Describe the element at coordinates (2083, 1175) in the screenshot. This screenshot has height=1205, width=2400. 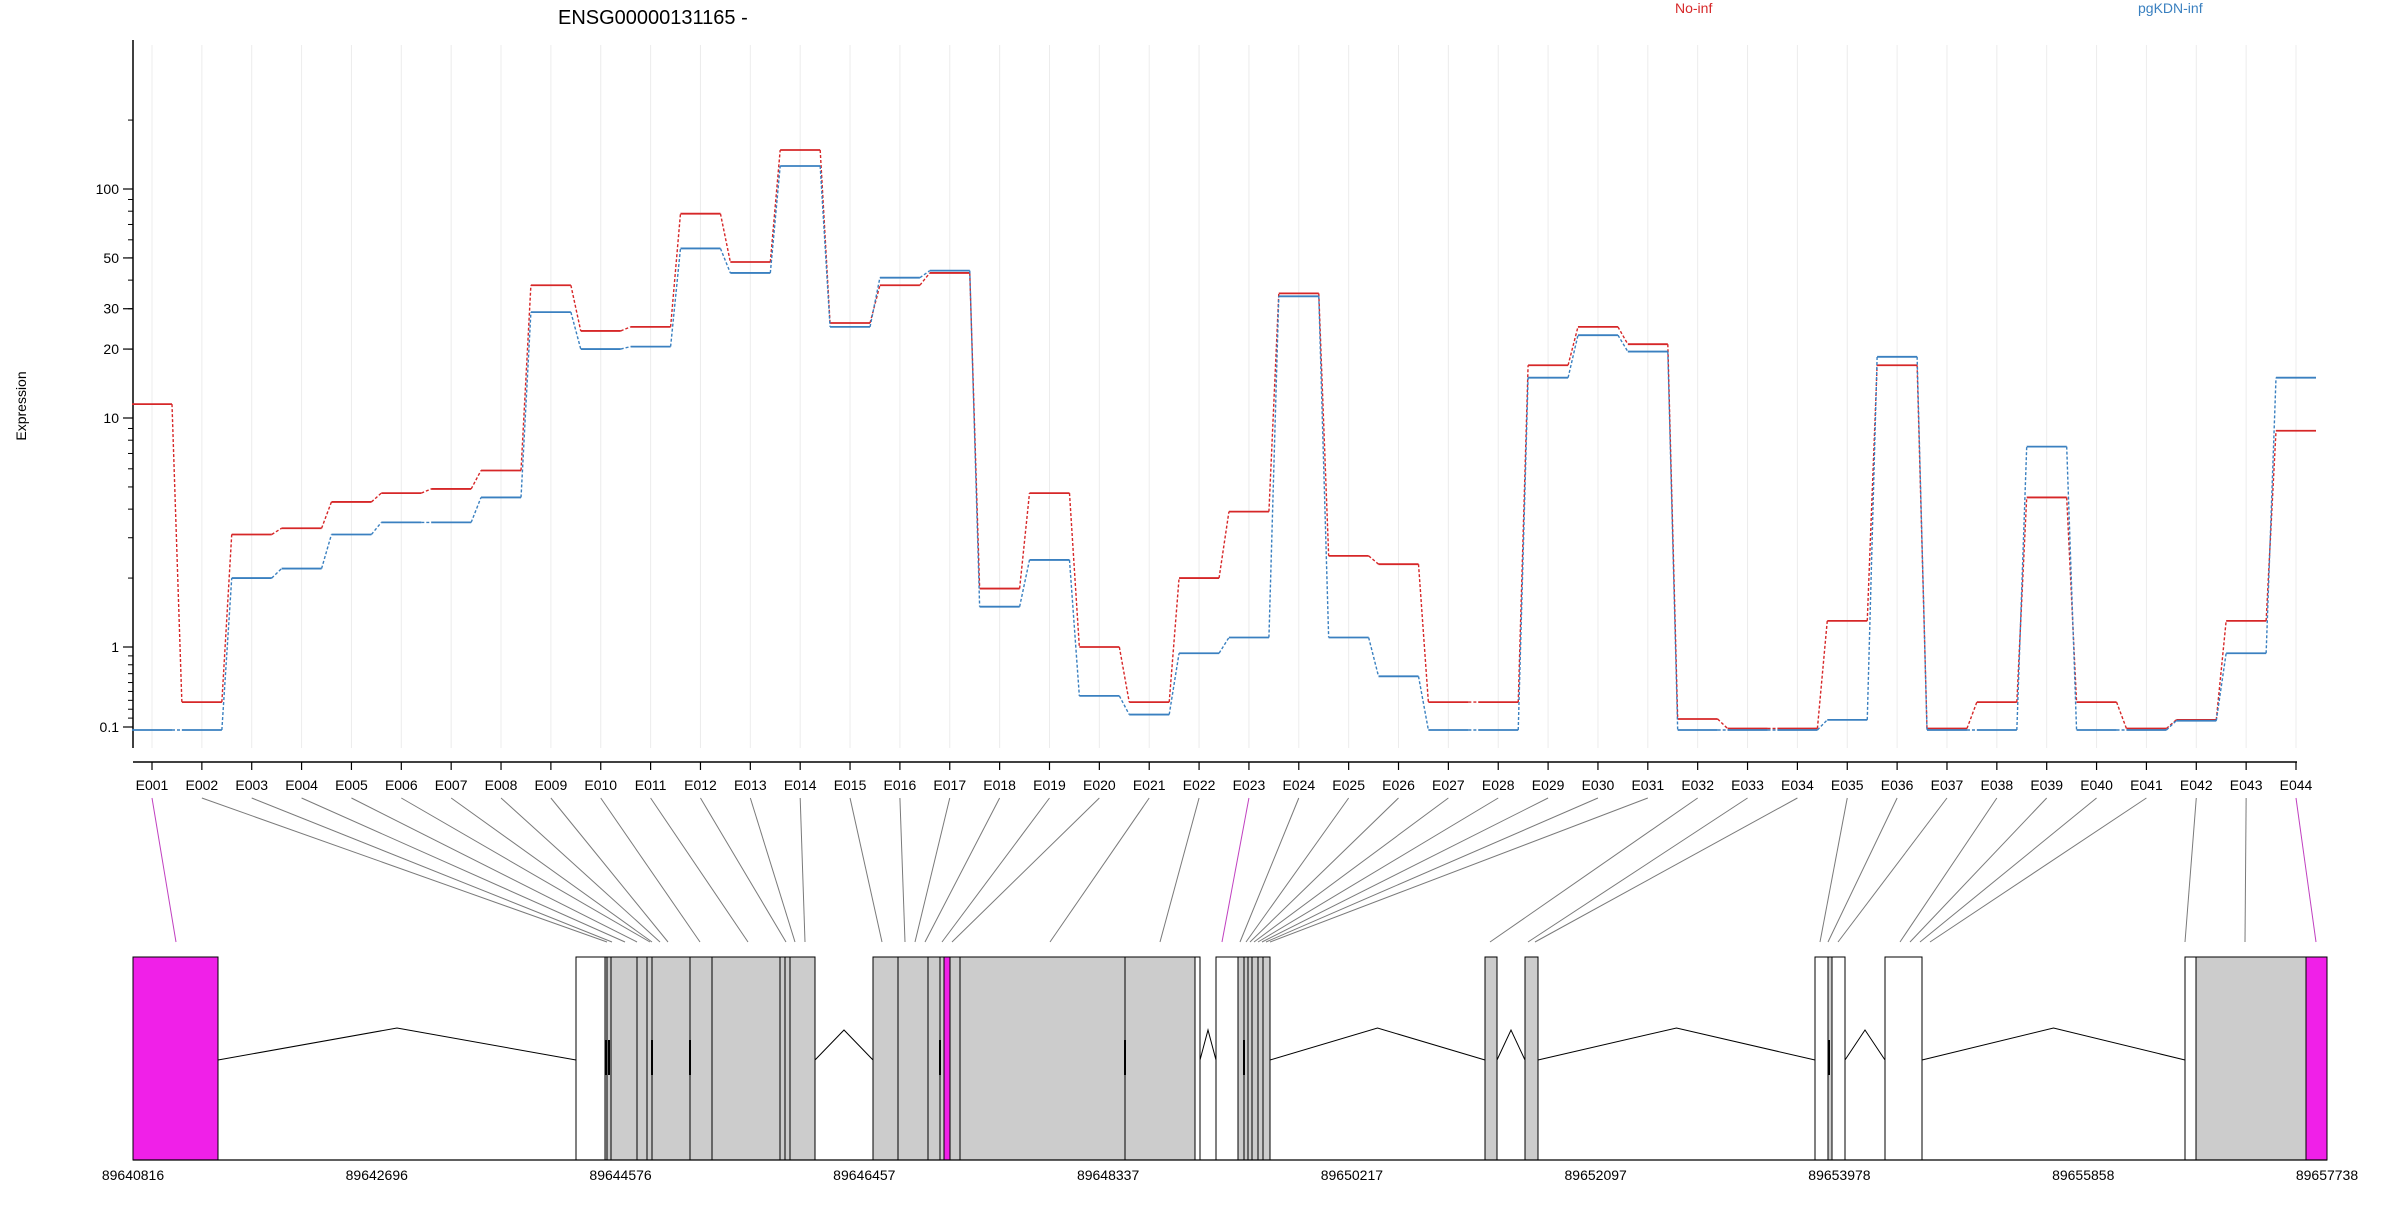
I see `coordinate-label: 89655858` at that location.